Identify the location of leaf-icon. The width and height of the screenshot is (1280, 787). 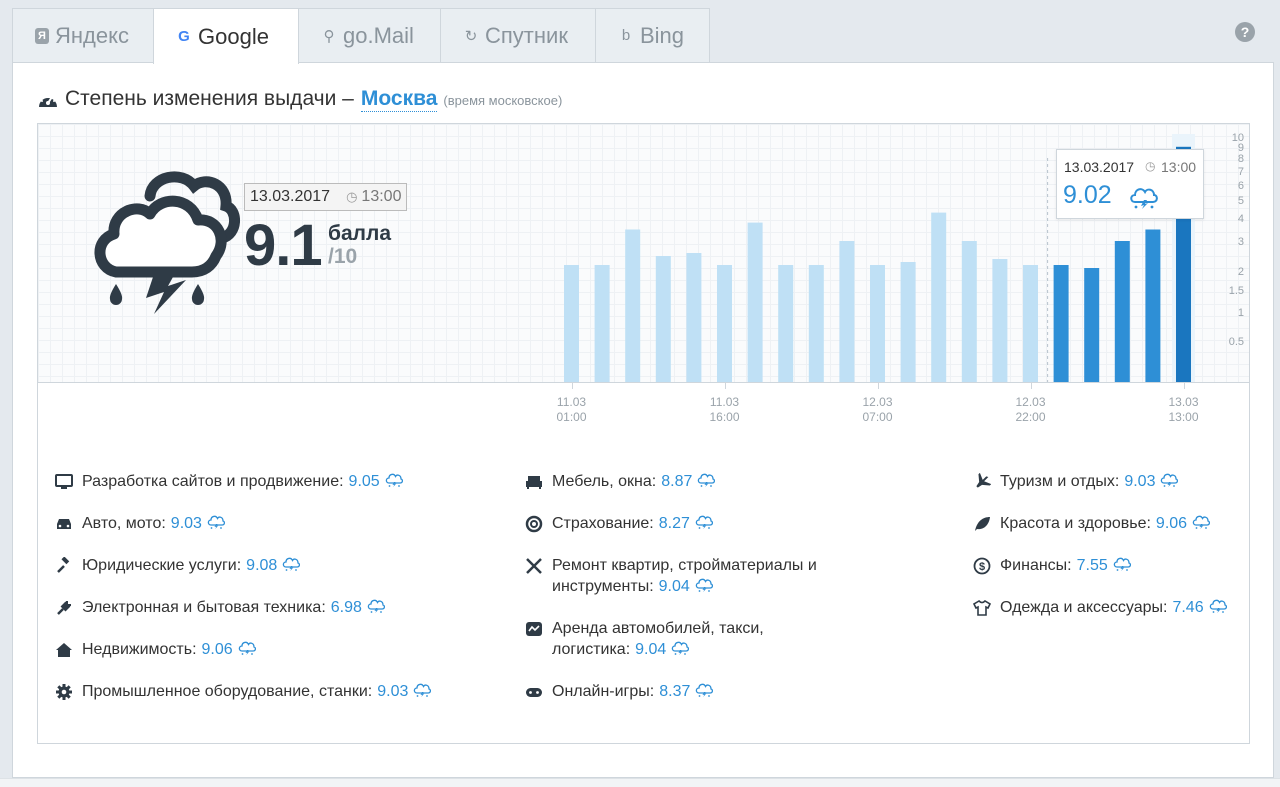
(982, 524).